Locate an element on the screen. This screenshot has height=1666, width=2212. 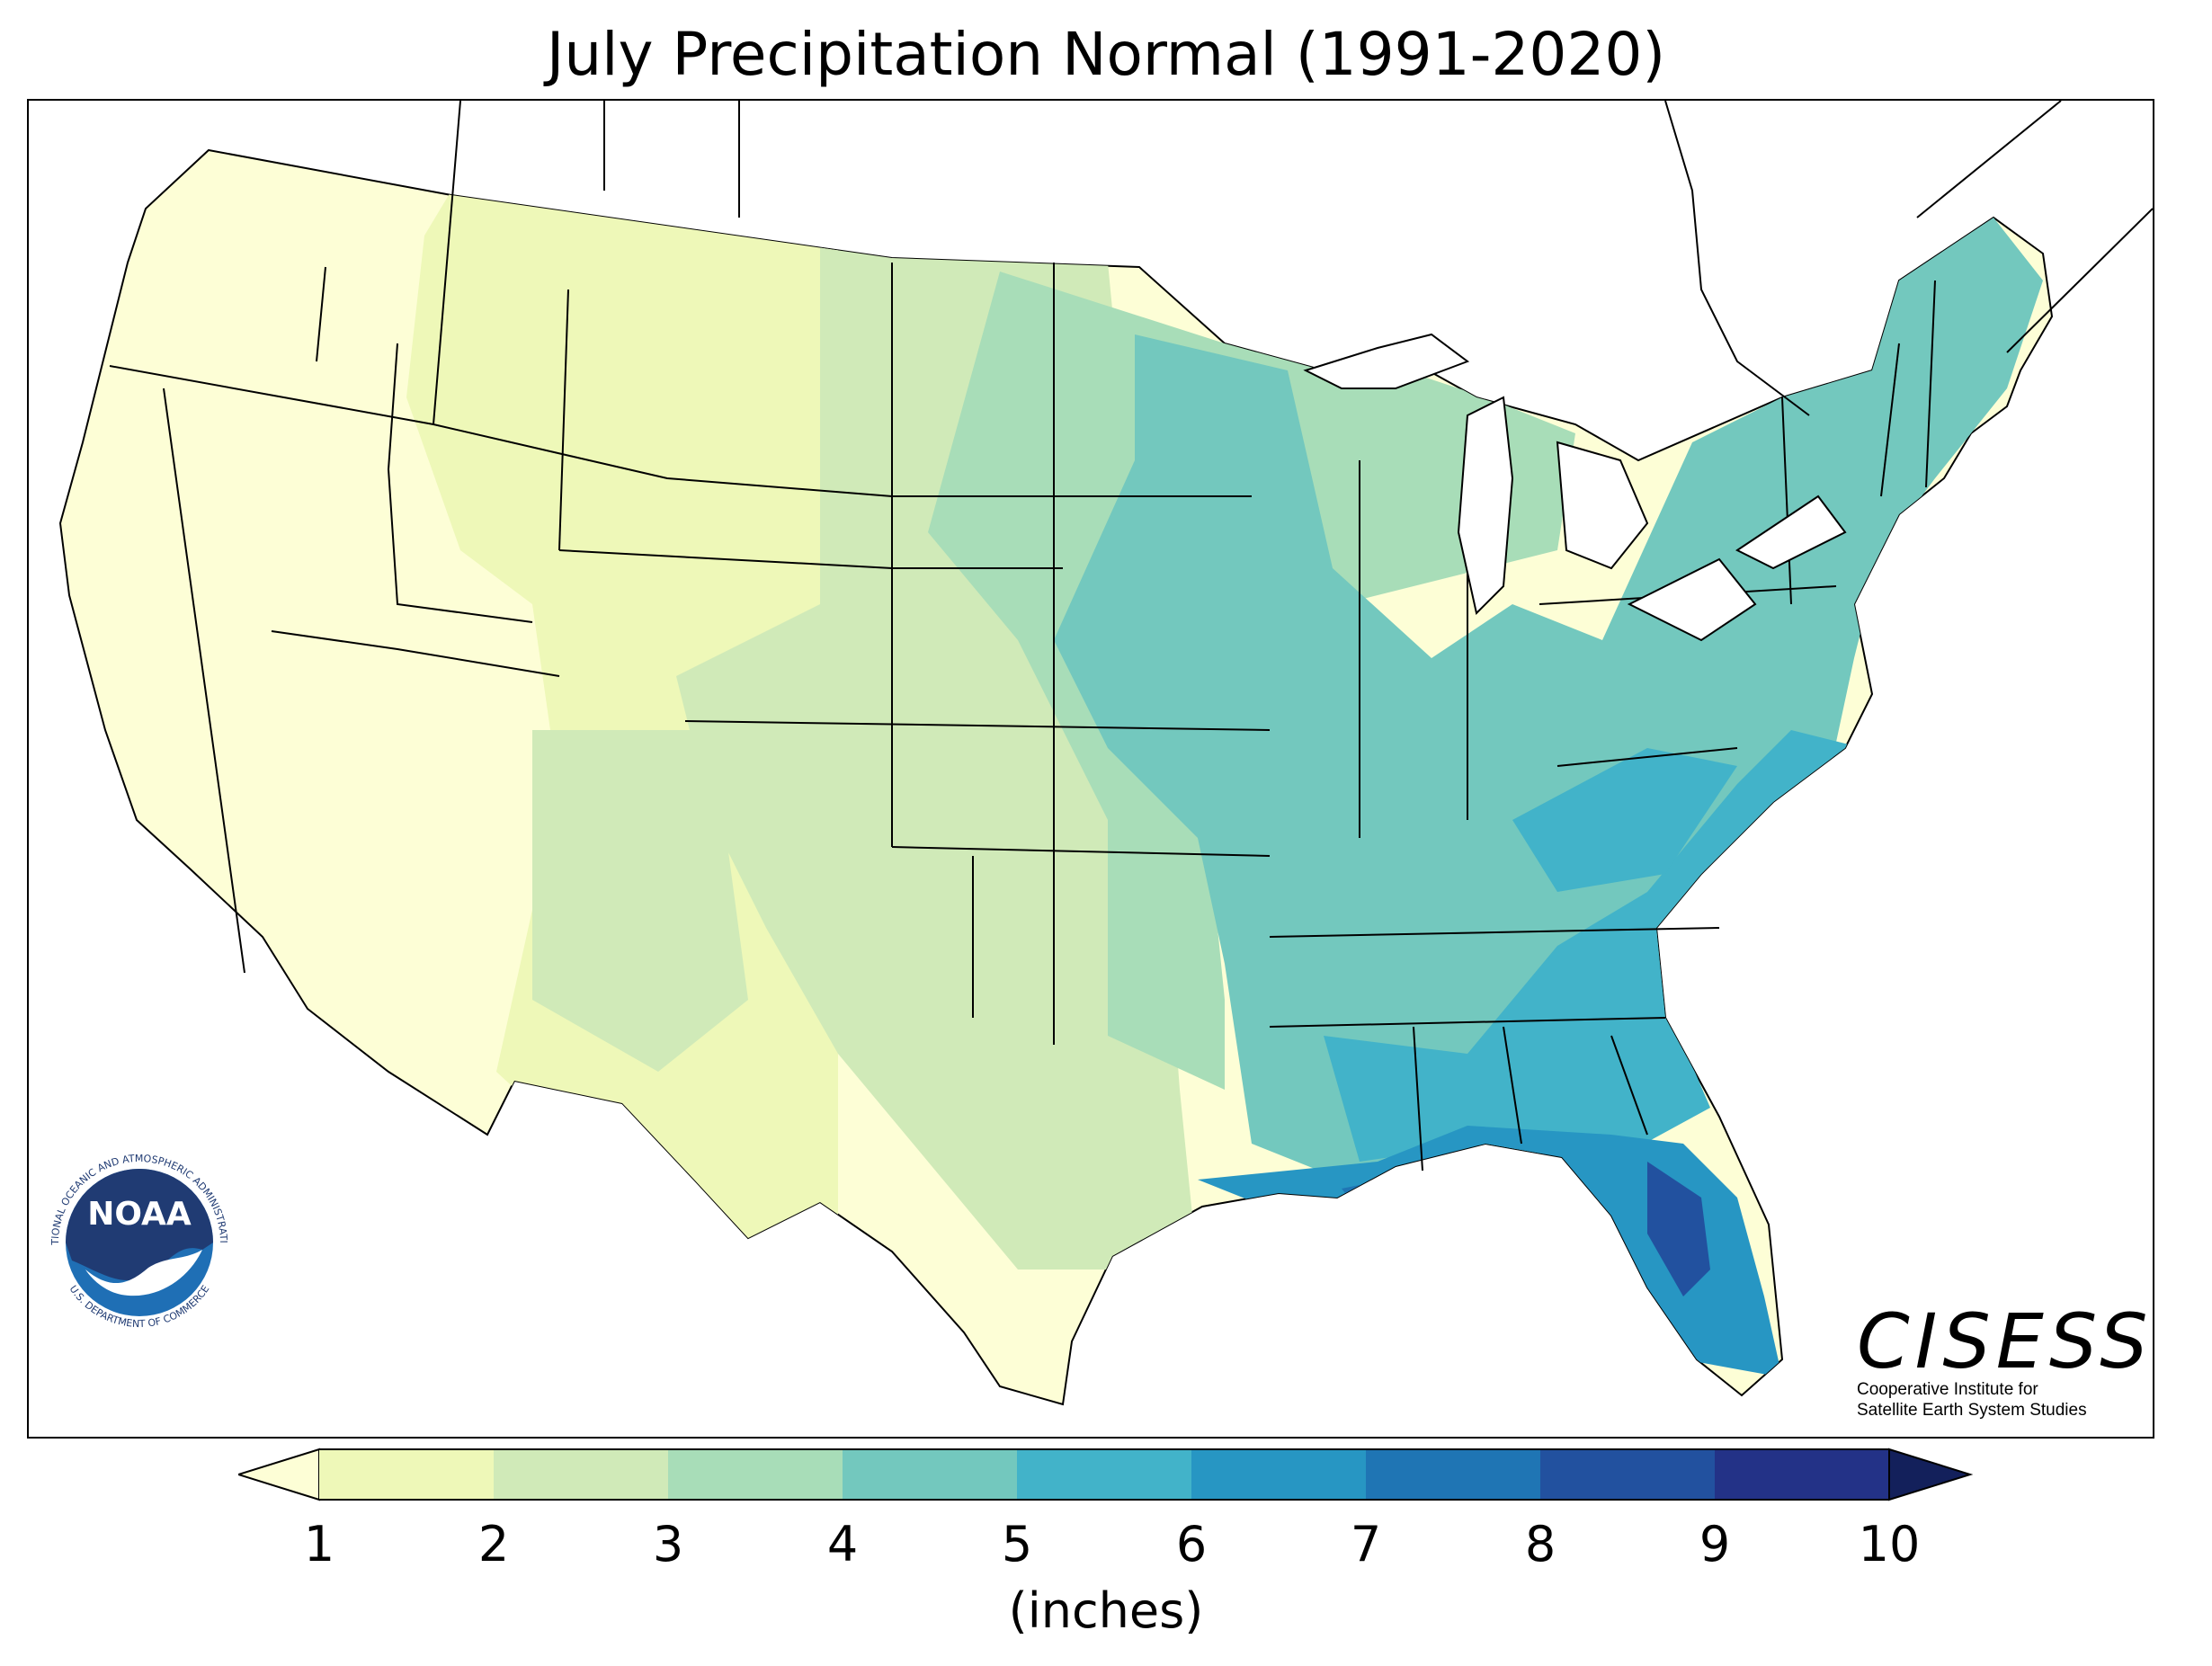
canada-lines is located at coordinates (1908, 258).